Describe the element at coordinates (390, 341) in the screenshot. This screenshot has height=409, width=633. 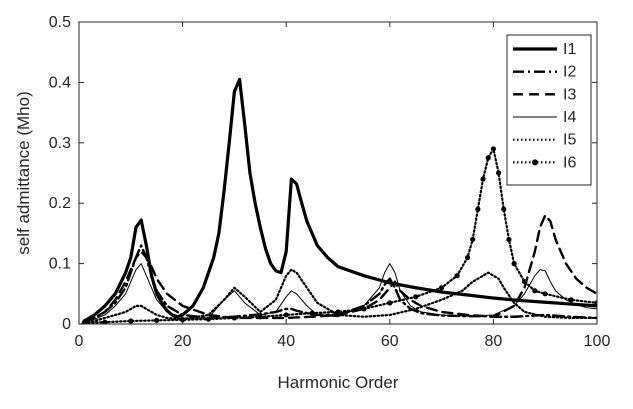
I see `x-tick-label: 60` at that location.